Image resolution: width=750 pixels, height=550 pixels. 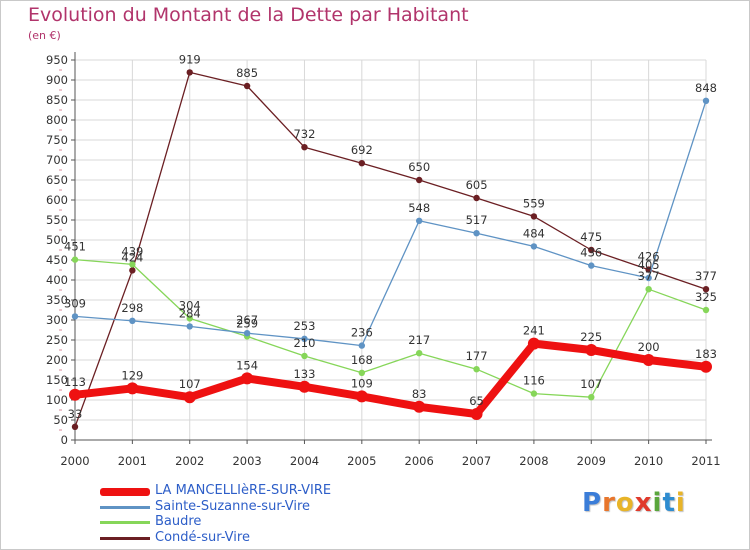 I want to click on y-tick-label: 350, so click(x=57, y=300).